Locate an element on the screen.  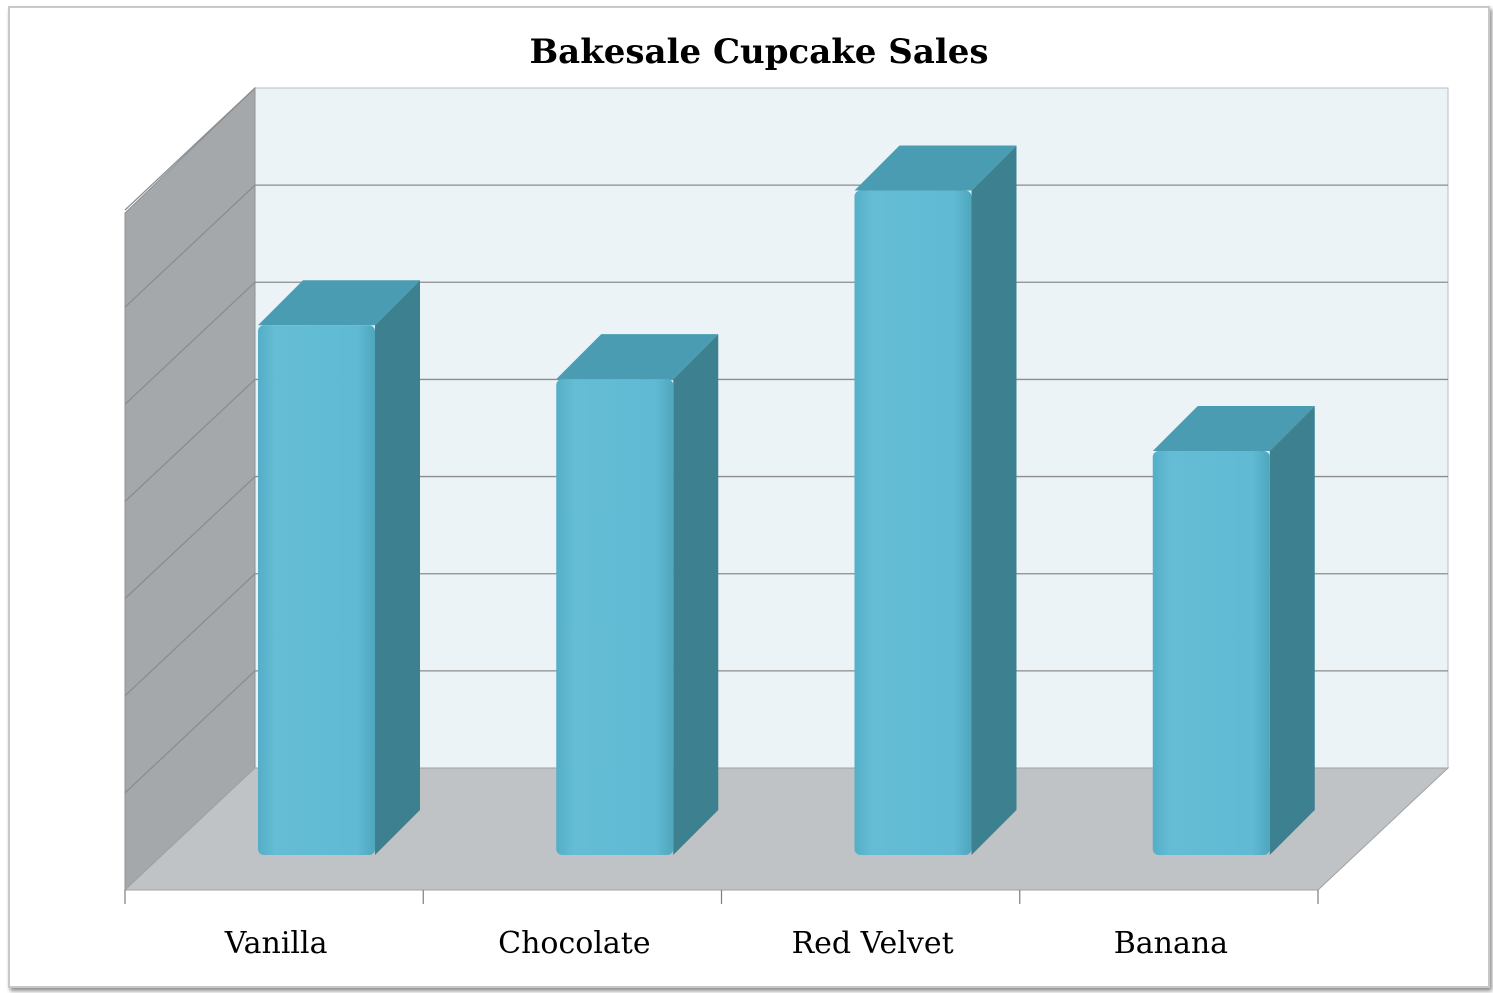
bar-vanilla is located at coordinates (339, 568).